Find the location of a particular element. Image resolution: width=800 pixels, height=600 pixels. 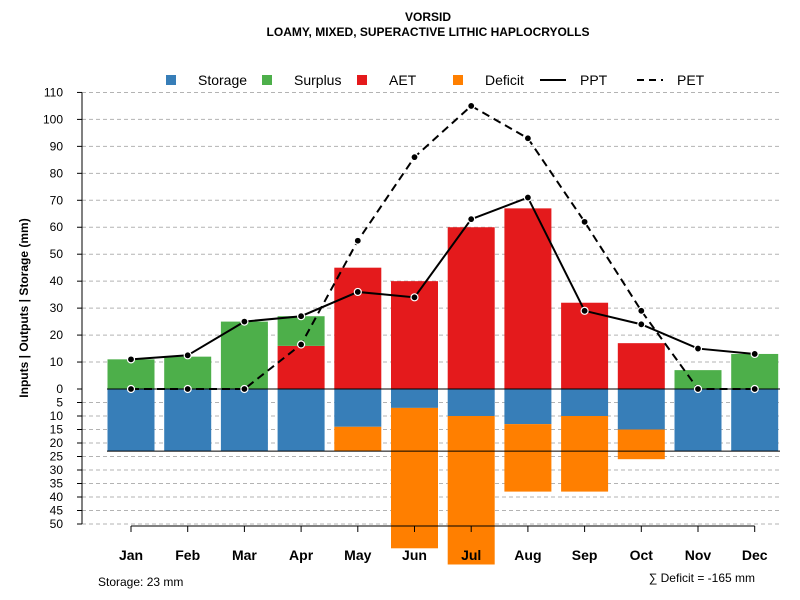

legend-label: Deficit is located at coordinates (504, 80).